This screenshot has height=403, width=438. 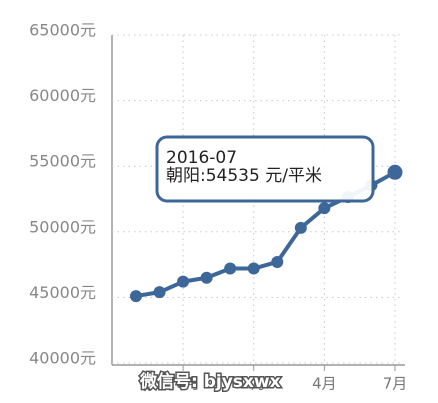 I want to click on y-tick-label: 45000元, so click(x=62, y=292).